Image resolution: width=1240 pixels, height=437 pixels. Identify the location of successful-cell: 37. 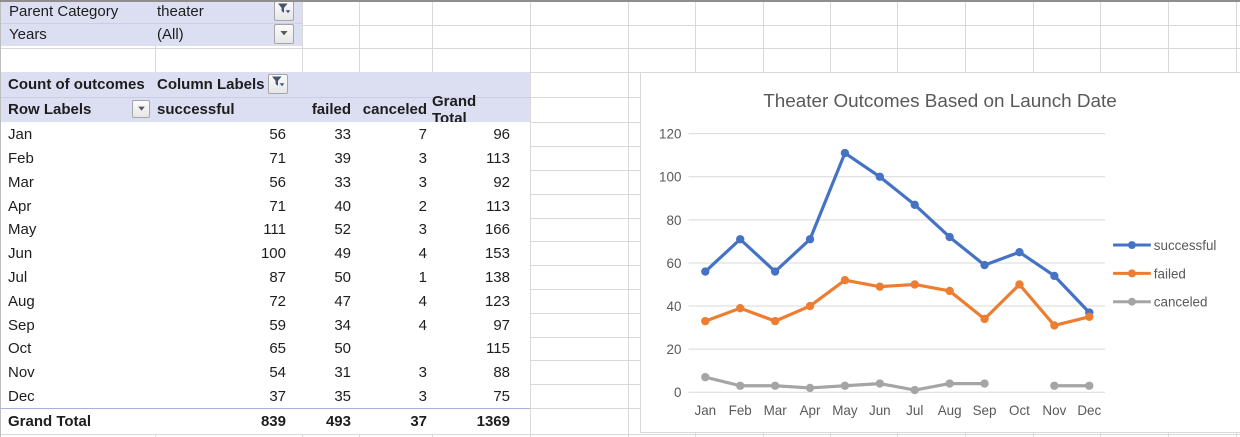
(277, 396).